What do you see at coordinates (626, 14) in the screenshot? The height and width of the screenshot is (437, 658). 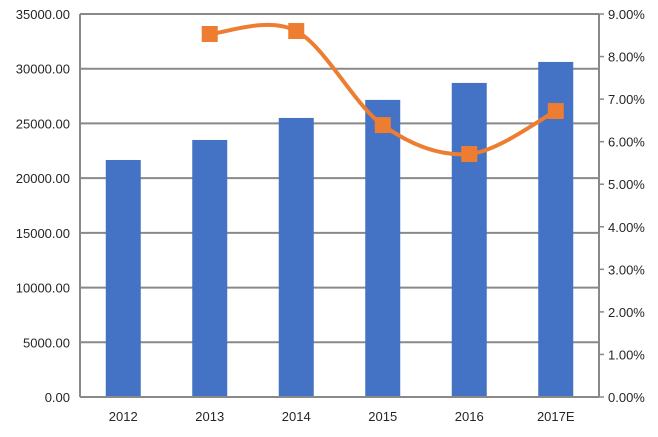 I see `right-axis-tick-label: 9.00%` at bounding box center [626, 14].